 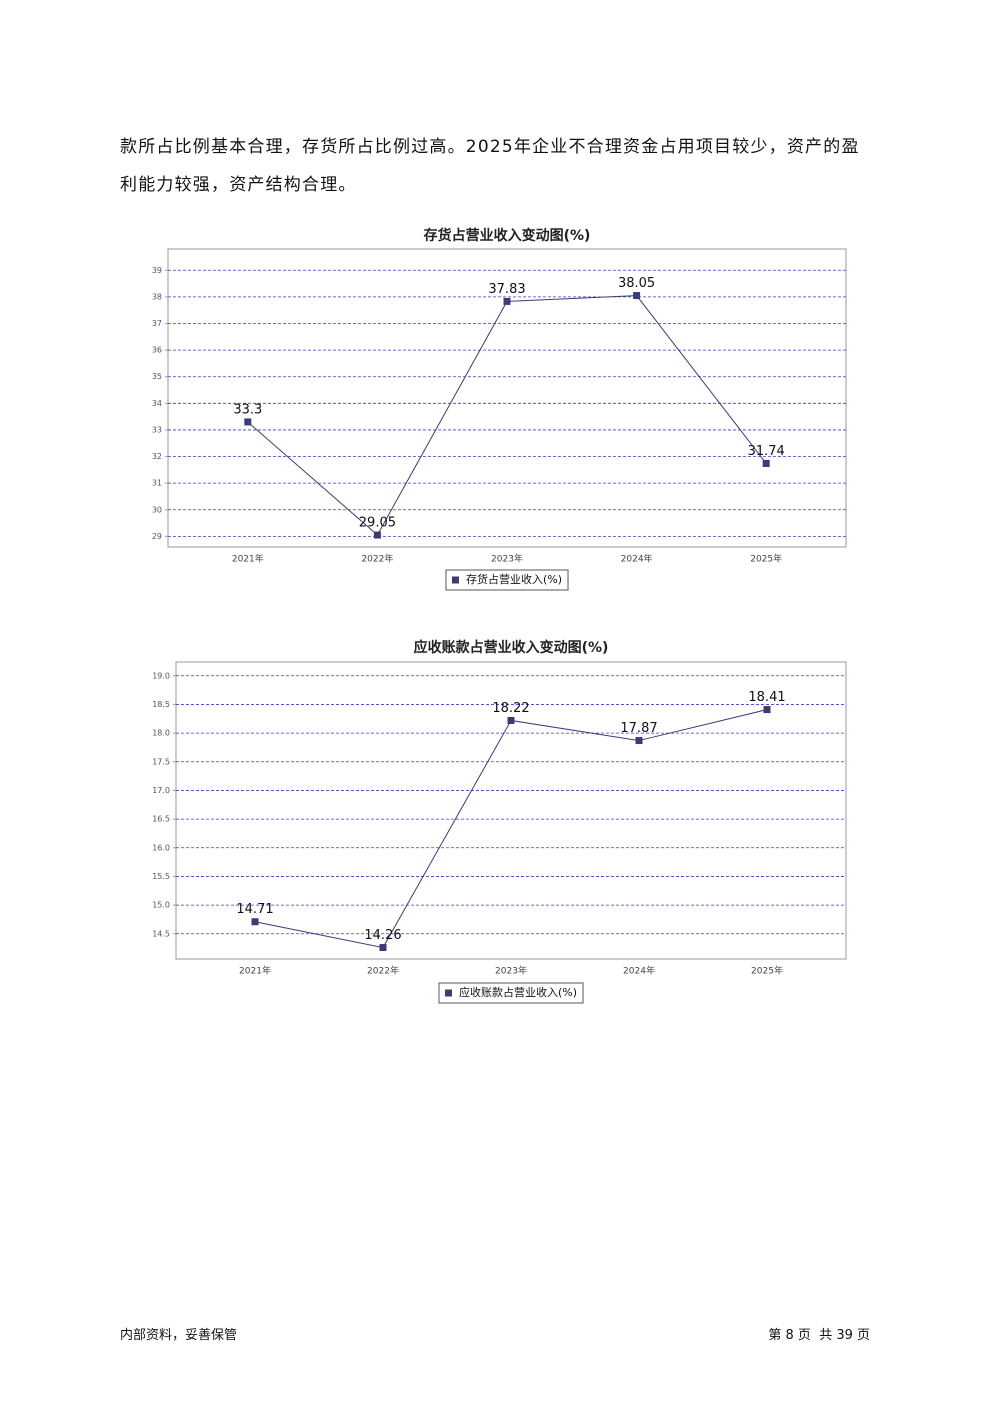 I want to click on y-tick-label: 39, so click(x=157, y=270).